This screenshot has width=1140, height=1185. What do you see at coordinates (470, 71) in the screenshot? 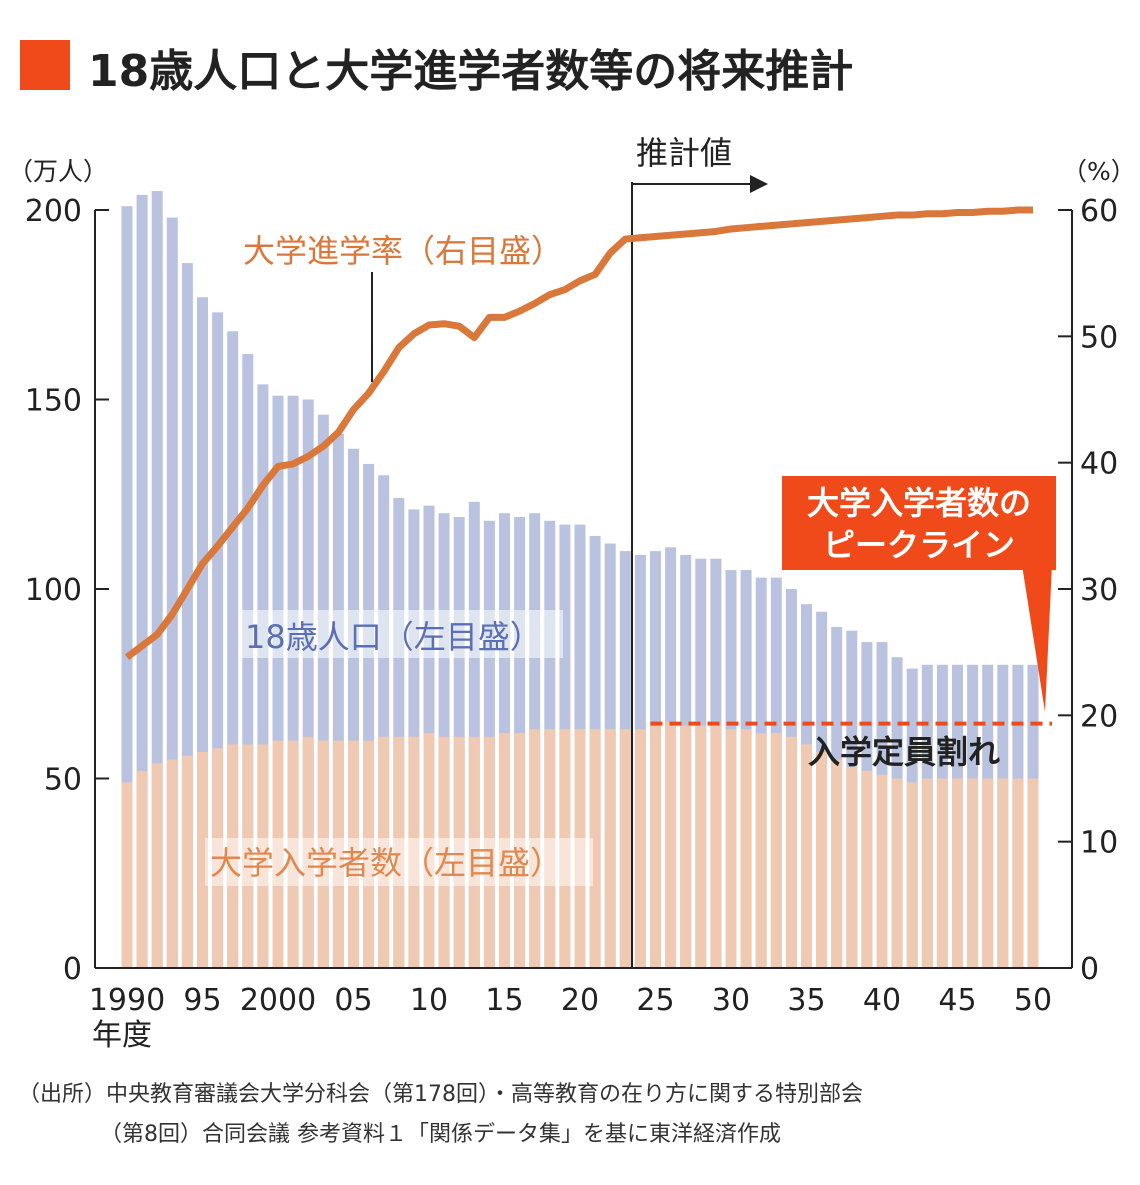
I see `chart-title: 18歳人口と大学進学者数等の将来推計` at bounding box center [470, 71].